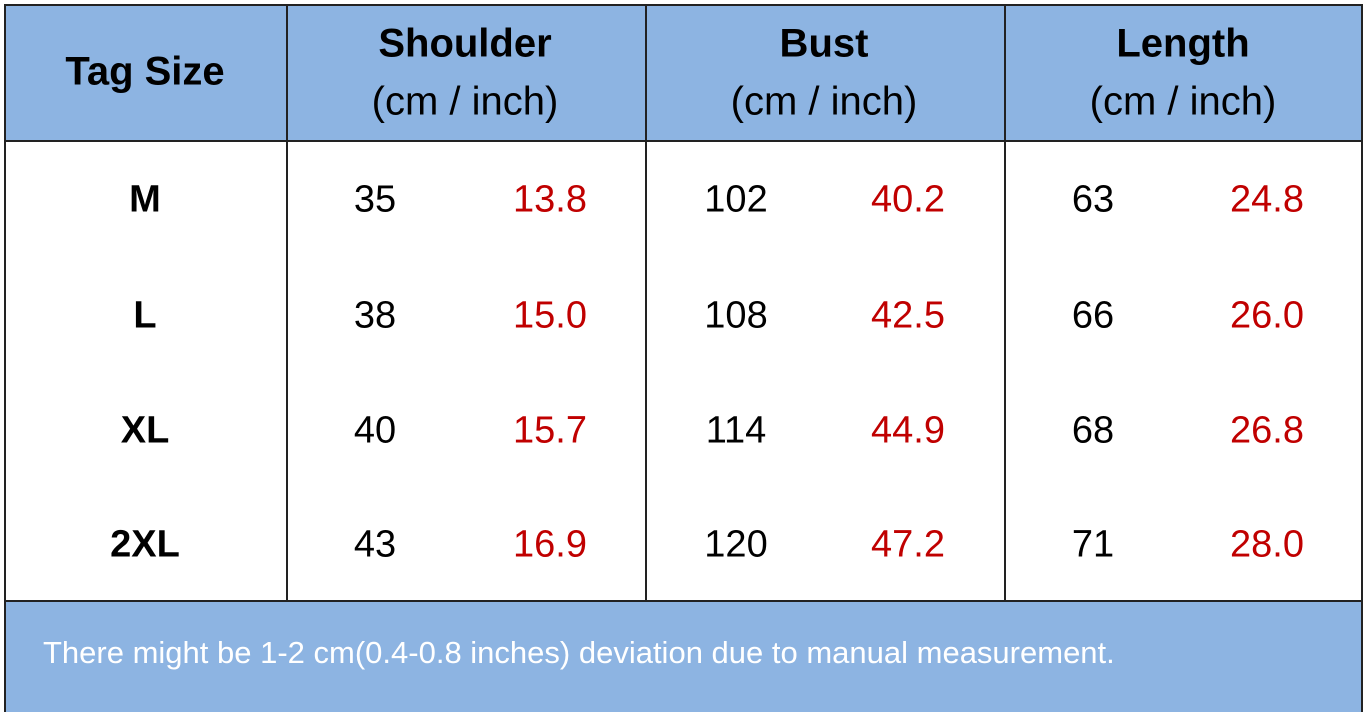 Image resolution: width=1366 pixels, height=714 pixels. I want to click on cm-value: 63, so click(1093, 199).